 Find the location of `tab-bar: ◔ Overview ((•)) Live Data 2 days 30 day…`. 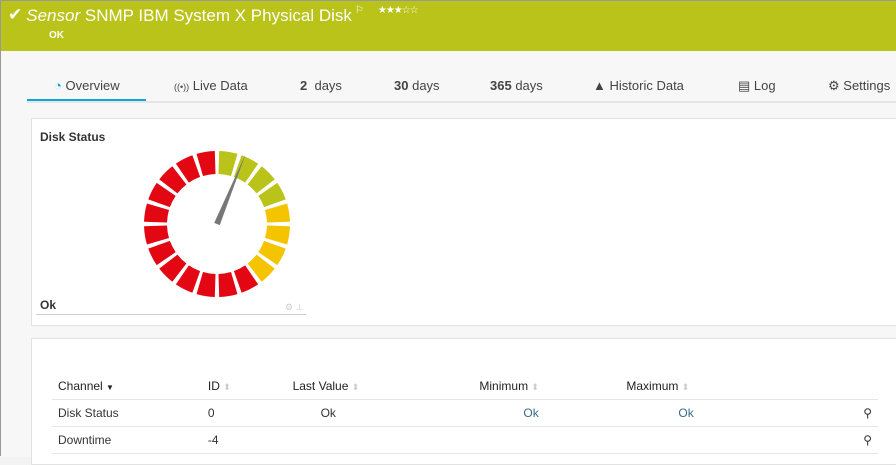

tab-bar: ◔ Overview ((•)) Live Data 2 days 30 day… is located at coordinates (461, 88).